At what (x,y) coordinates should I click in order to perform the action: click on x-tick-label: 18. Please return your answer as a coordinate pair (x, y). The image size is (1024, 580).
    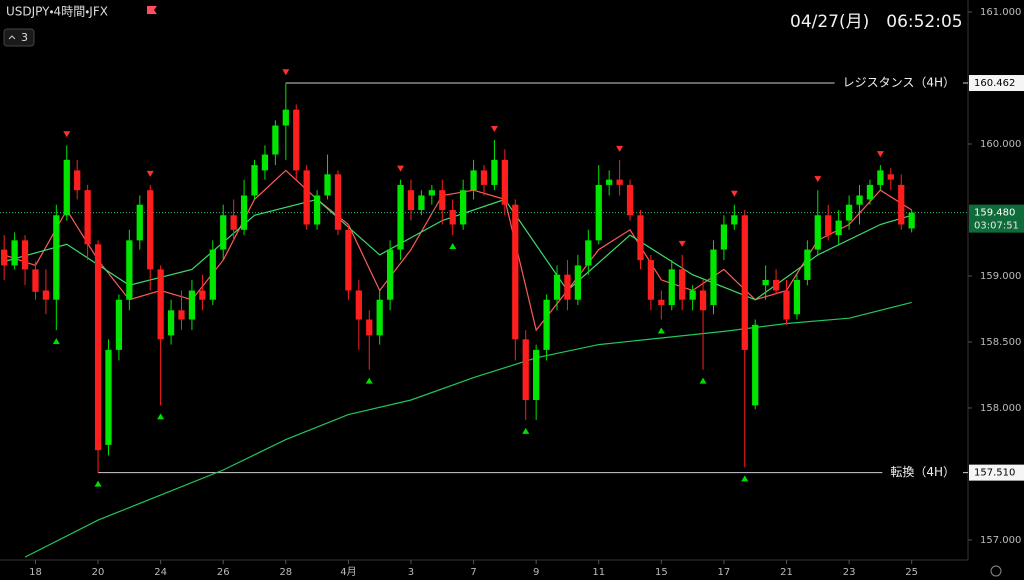
    Looking at the image, I should click on (35, 572).